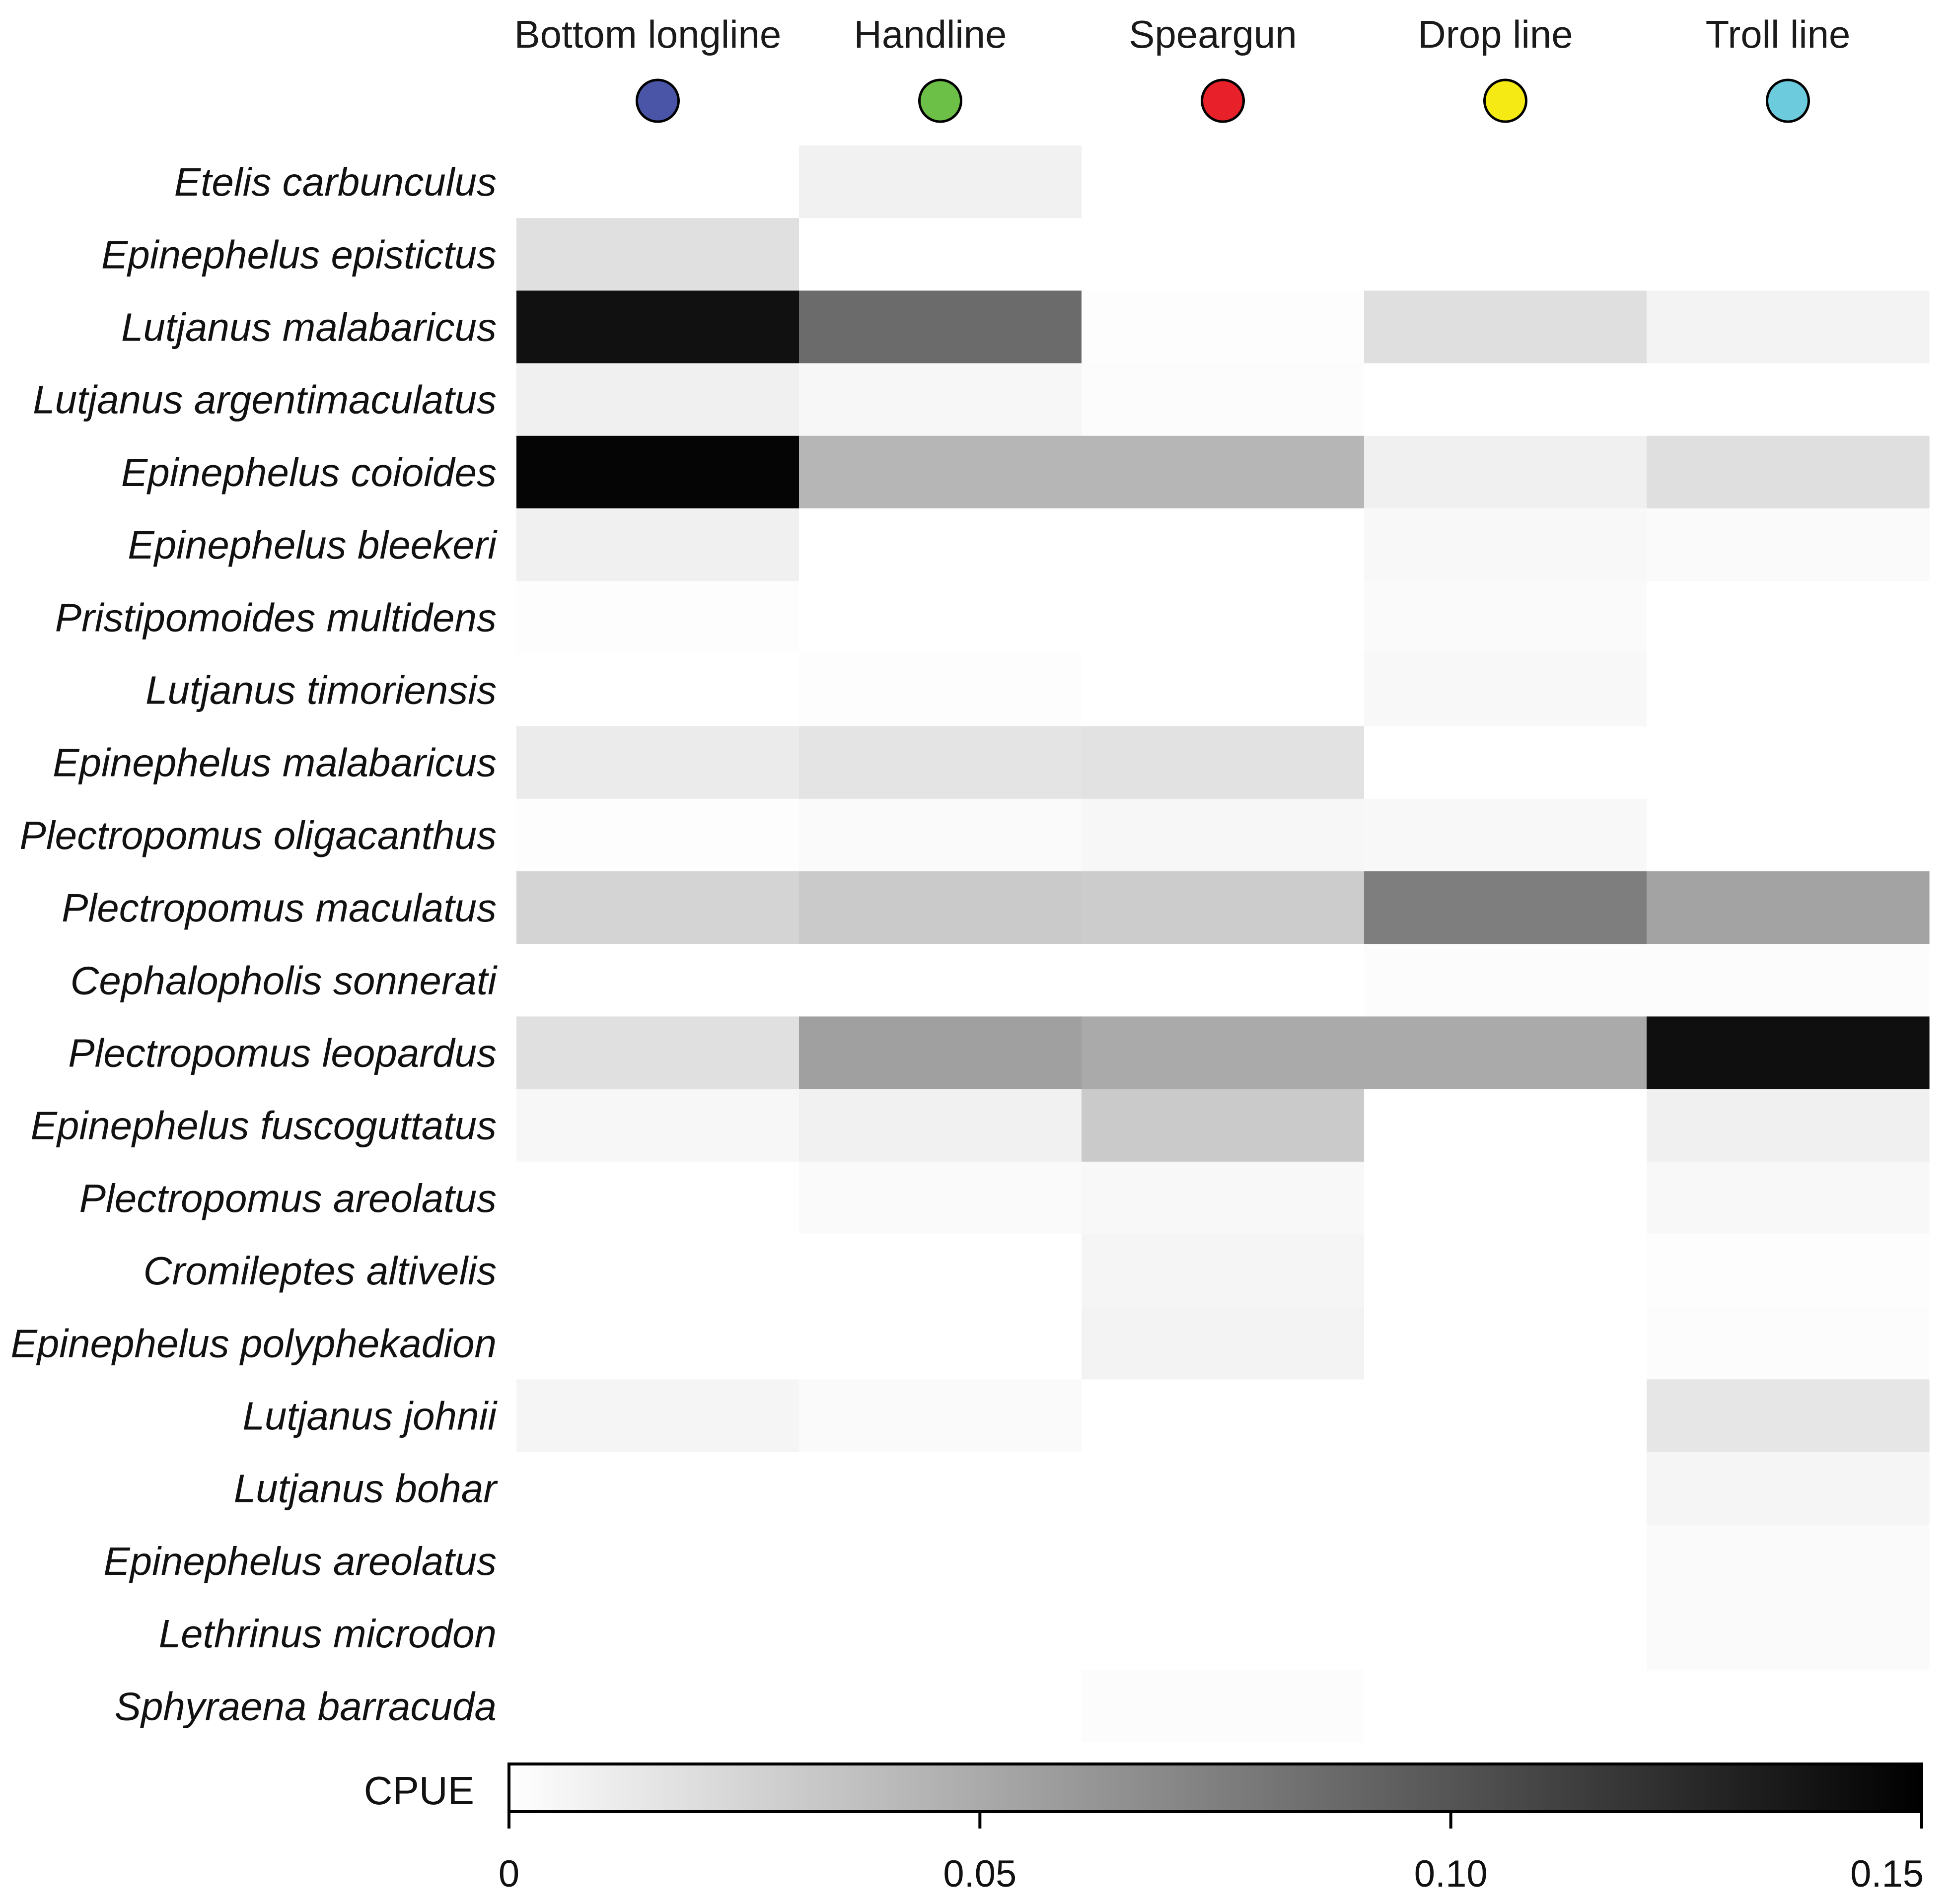 The width and height of the screenshot is (1953, 1904). Describe the element at coordinates (941, 980) in the screenshot. I see `heatmap-cell-cephalopholis-sonnerati-handline` at that location.